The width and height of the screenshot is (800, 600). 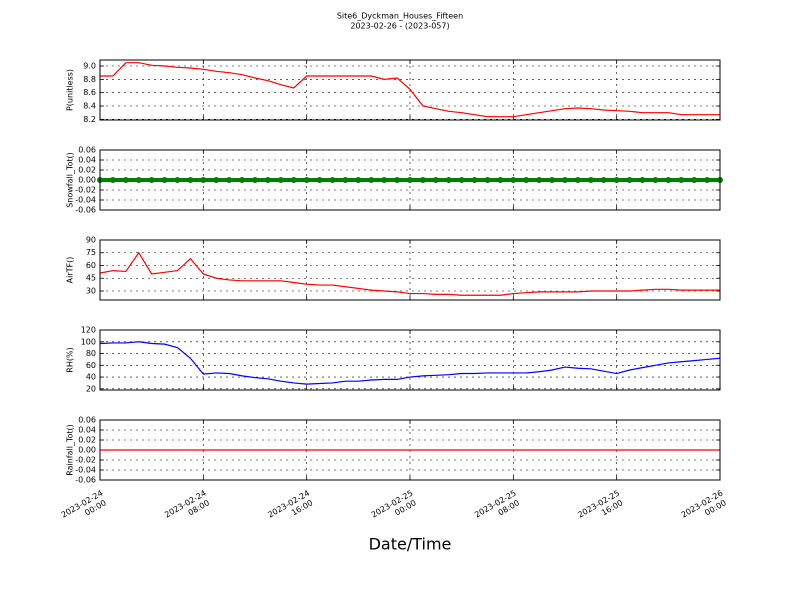 I want to click on chart-subtitle: 2023-02-26 - (2023-057), so click(x=399, y=26).